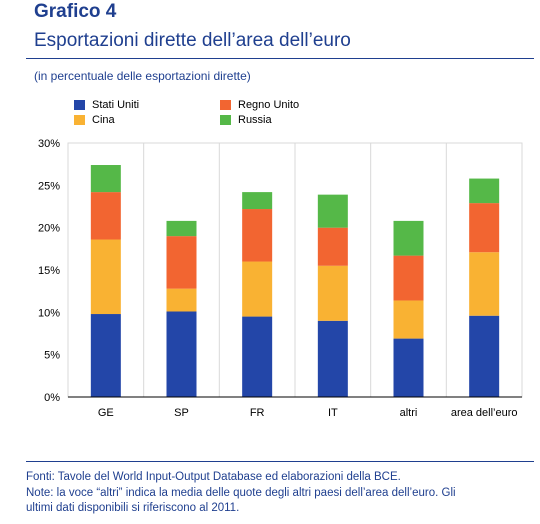  I want to click on legend-swatch-russia, so click(225, 120).